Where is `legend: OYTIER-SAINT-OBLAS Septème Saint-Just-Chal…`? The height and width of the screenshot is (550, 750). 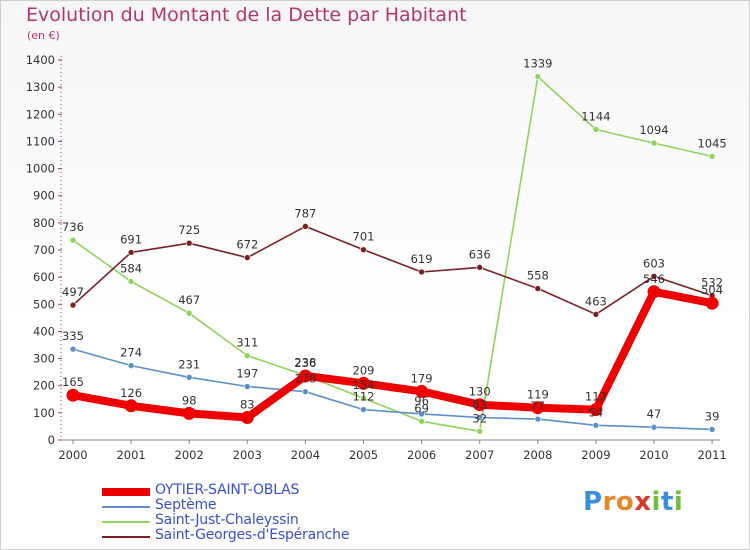 legend: OYTIER-SAINT-OBLAS Septème Saint-Just-Chal… is located at coordinates (265, 513).